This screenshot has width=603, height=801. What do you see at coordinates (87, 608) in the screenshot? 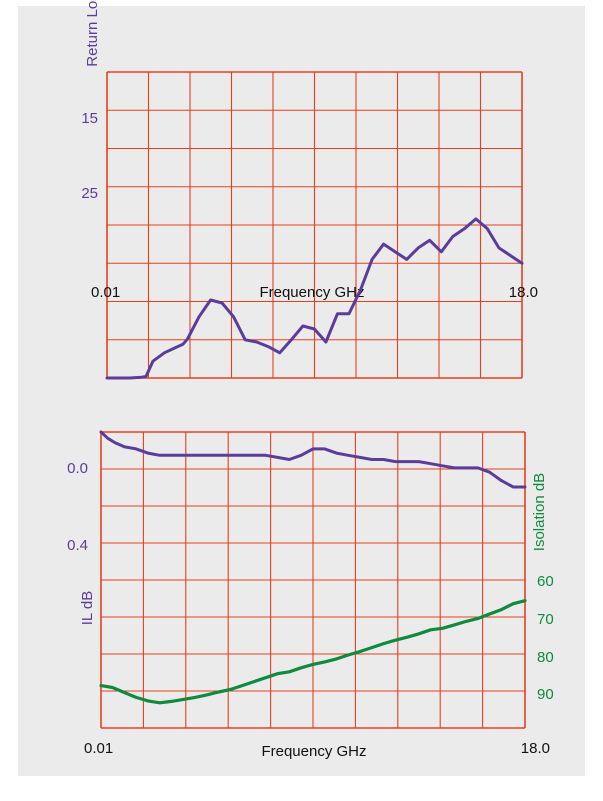
I see `bottom-left-axis-label: IL dB` at bounding box center [87, 608].